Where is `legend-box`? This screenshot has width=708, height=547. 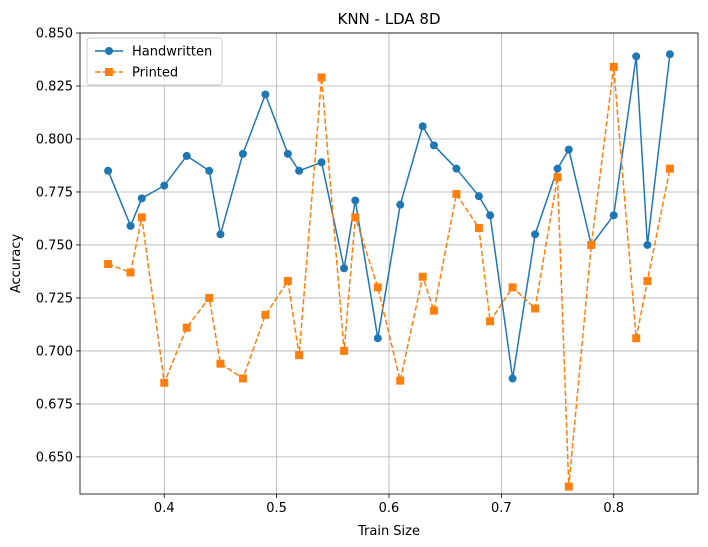
legend-box is located at coordinates (154, 61).